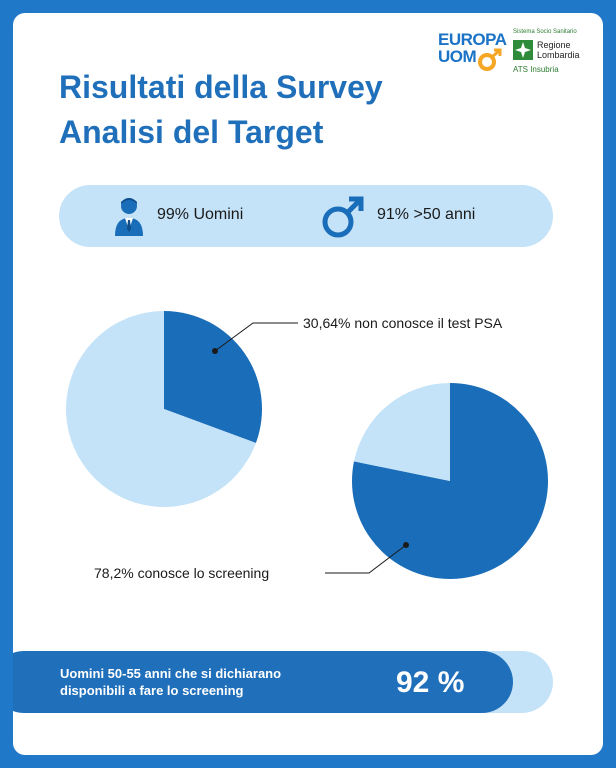  What do you see at coordinates (256, 337) in the screenshot?
I see `leader-line-top` at bounding box center [256, 337].